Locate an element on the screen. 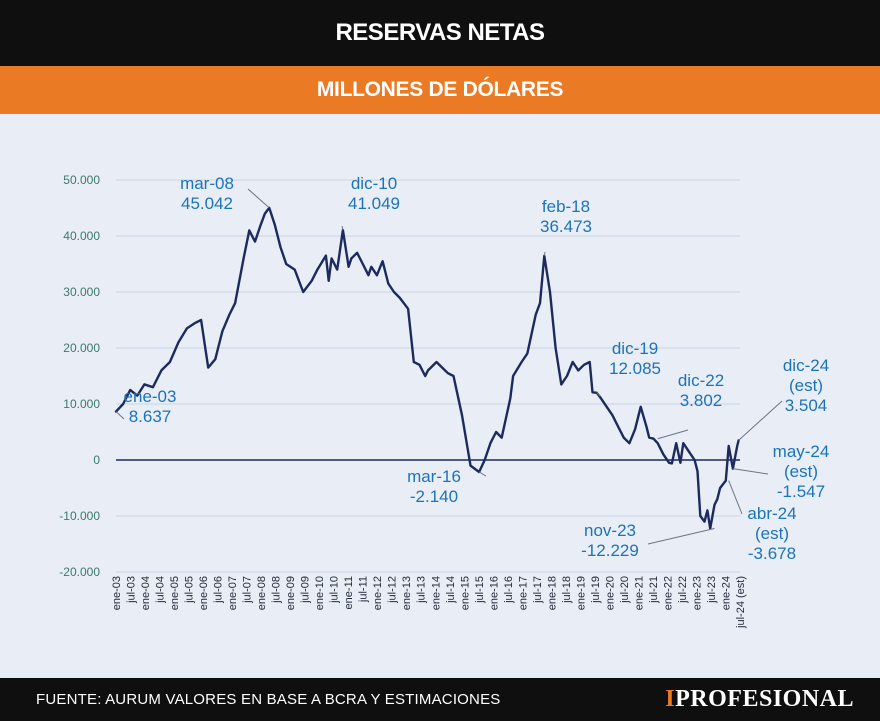 The image size is (880, 721). annotation-label: 8.637 is located at coordinates (150, 416).